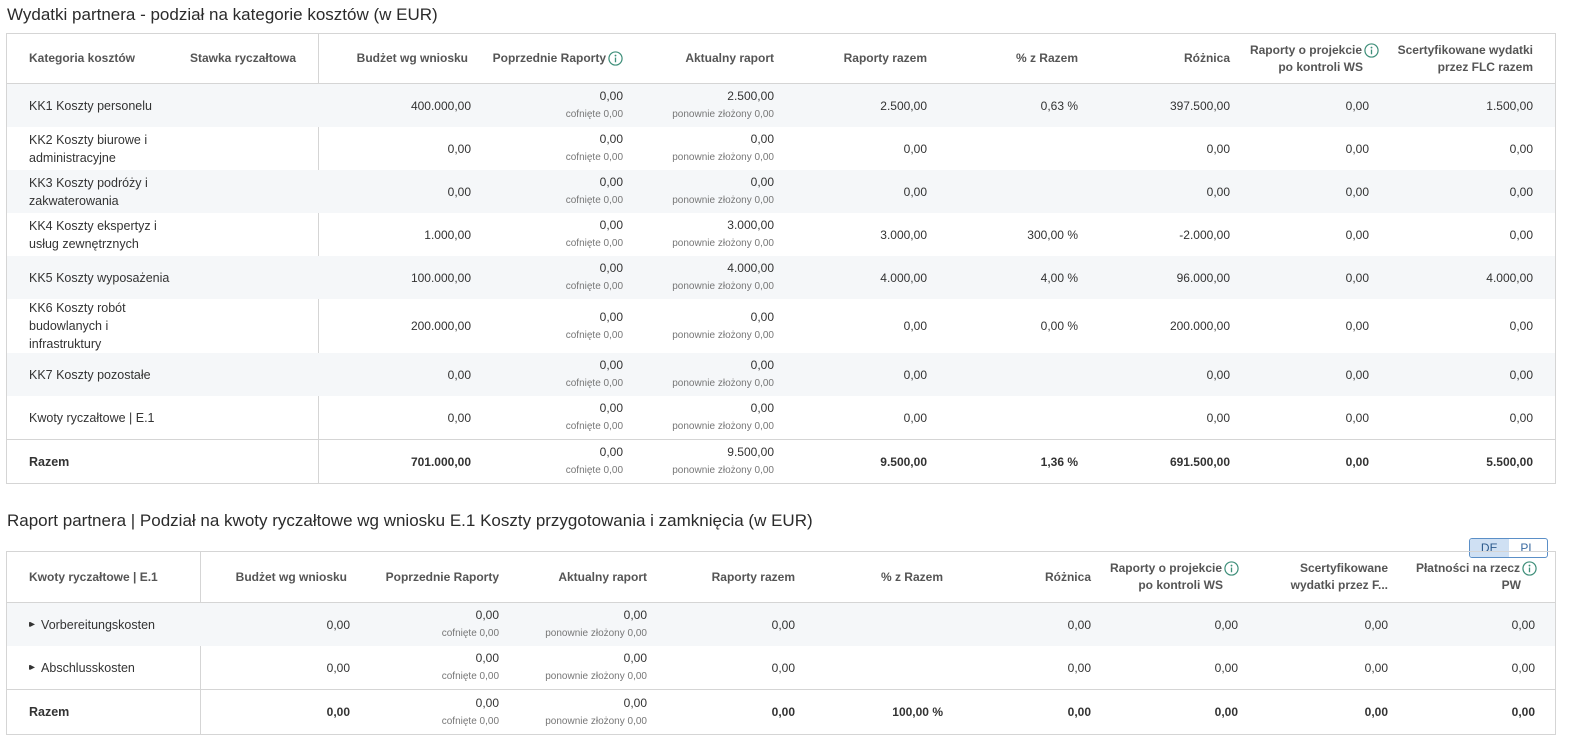 This screenshot has height=748, width=1569. I want to click on category-name: KK1 Koszty personelu, so click(111, 105).